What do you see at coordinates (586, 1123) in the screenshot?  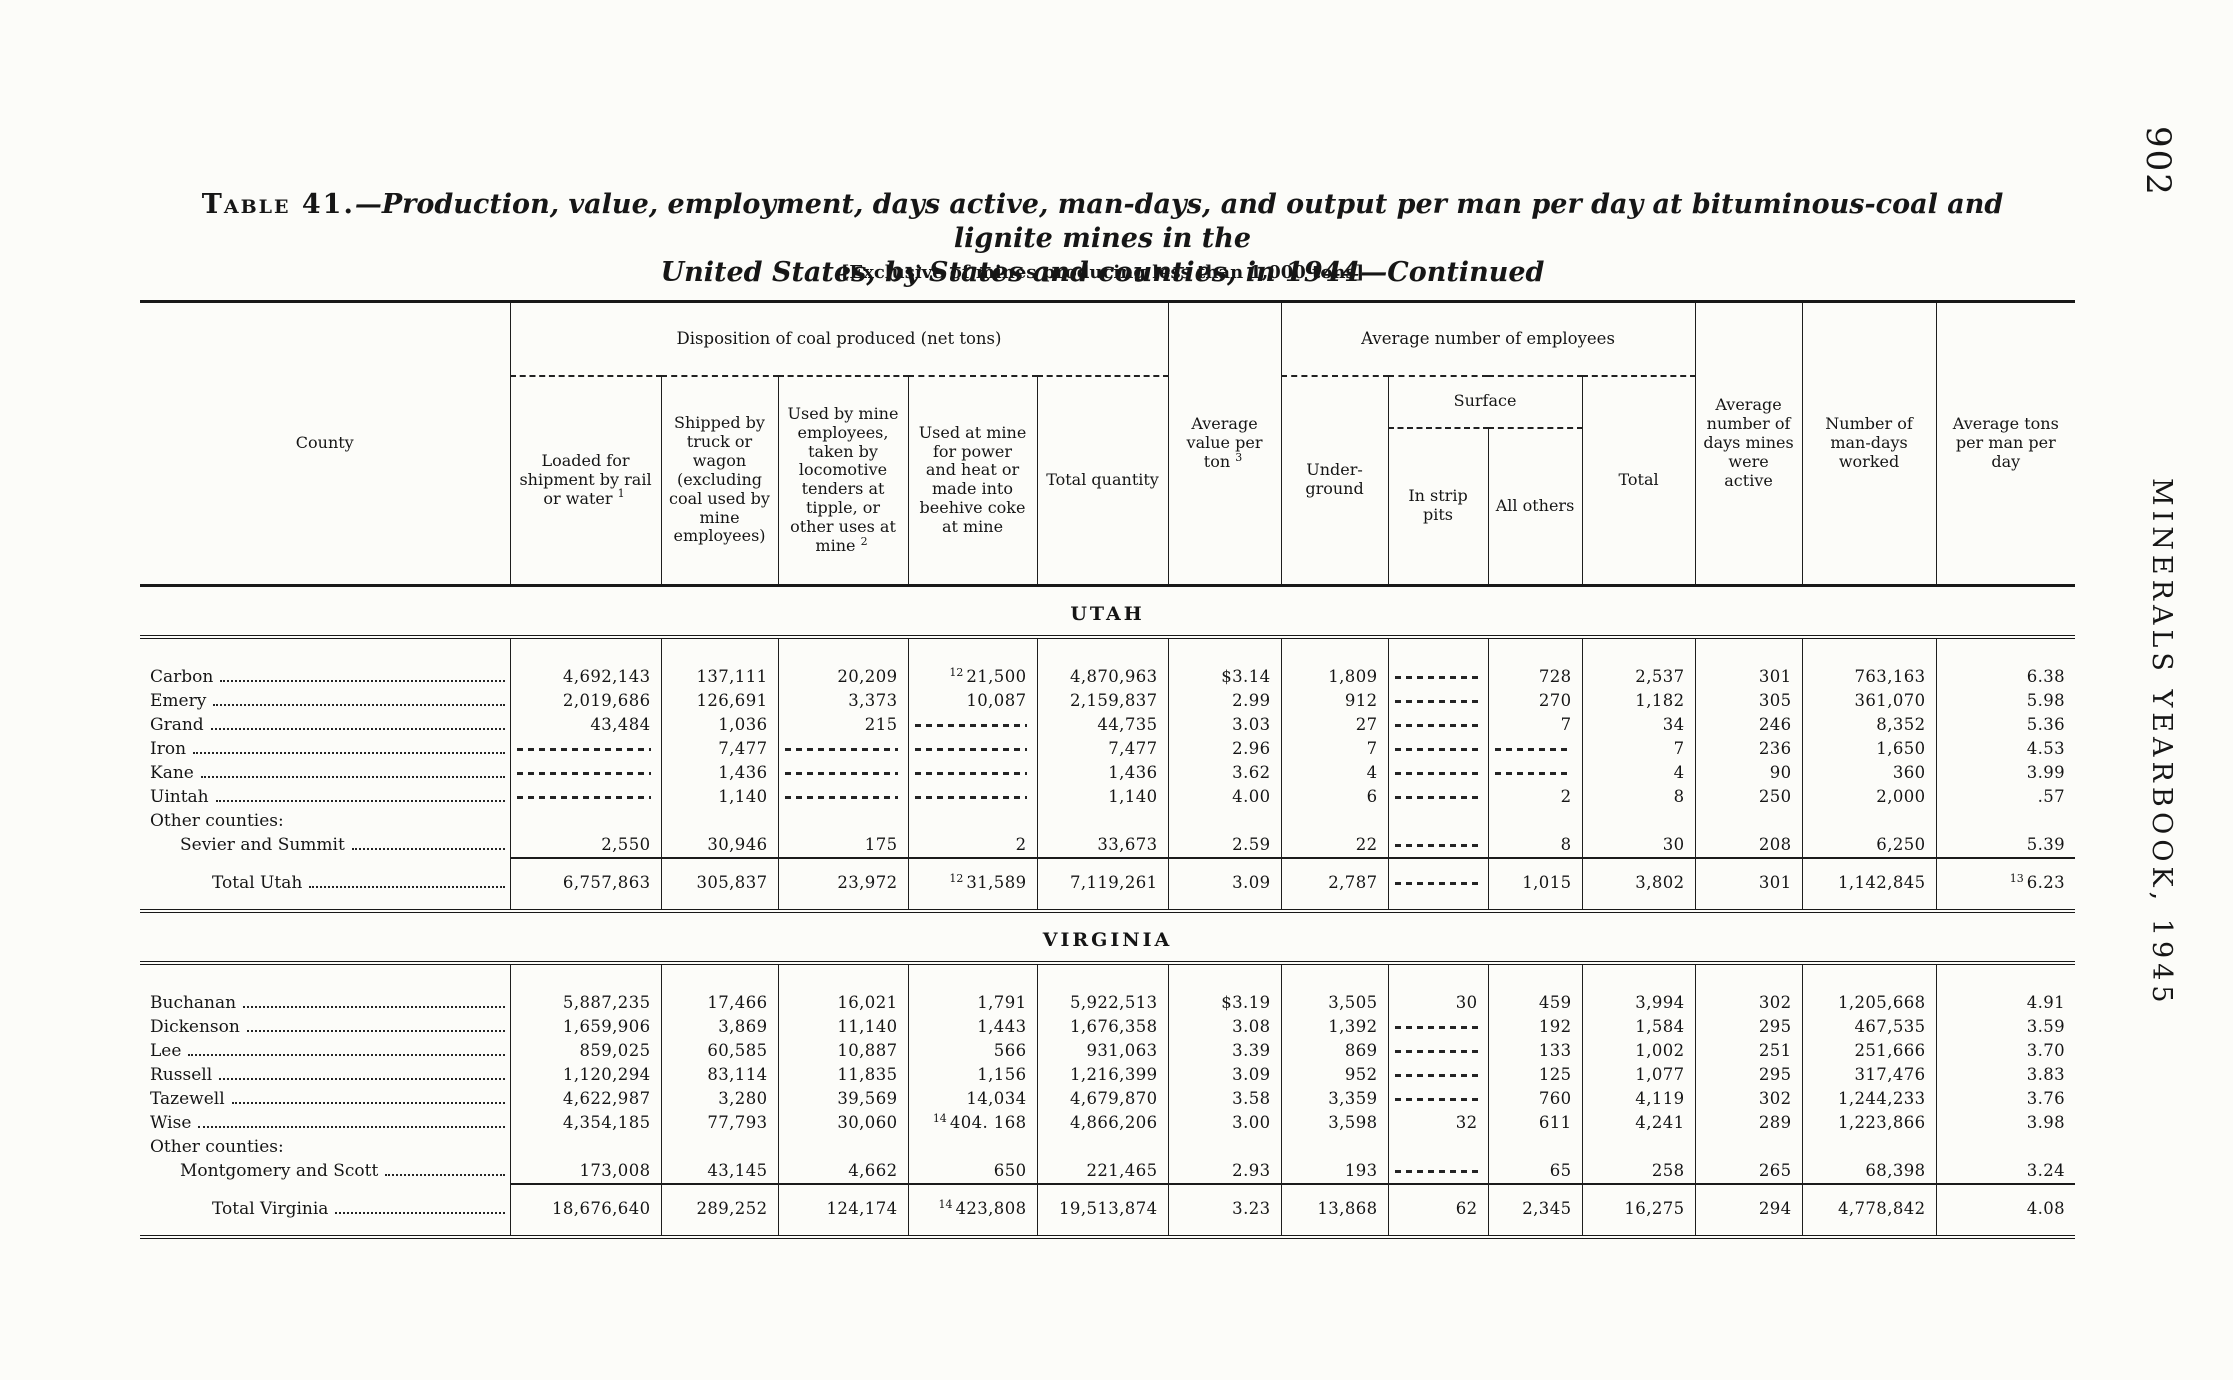 I see `table-cell: 4,354,185` at bounding box center [586, 1123].